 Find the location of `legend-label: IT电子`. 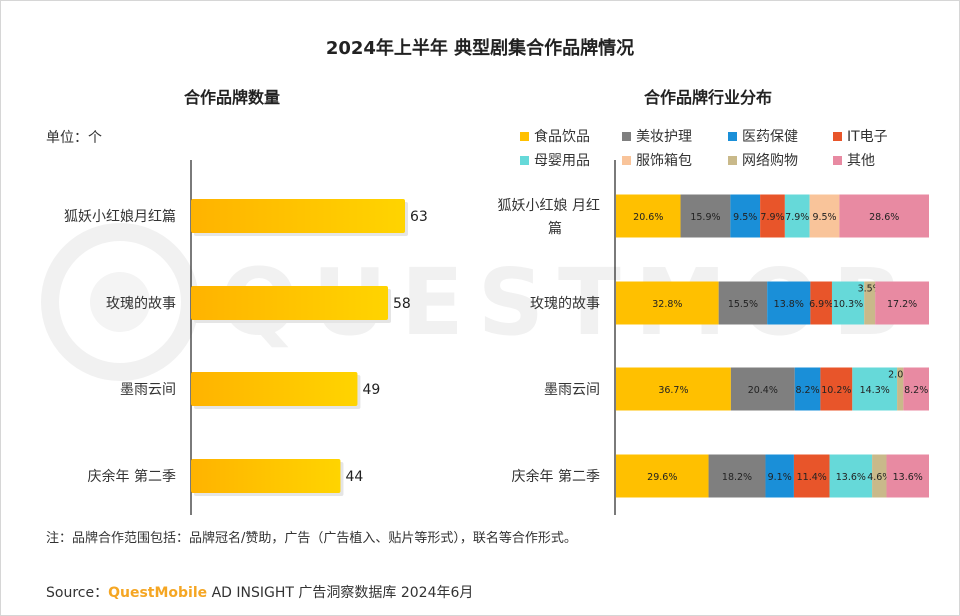

legend-label: IT电子 is located at coordinates (867, 137).